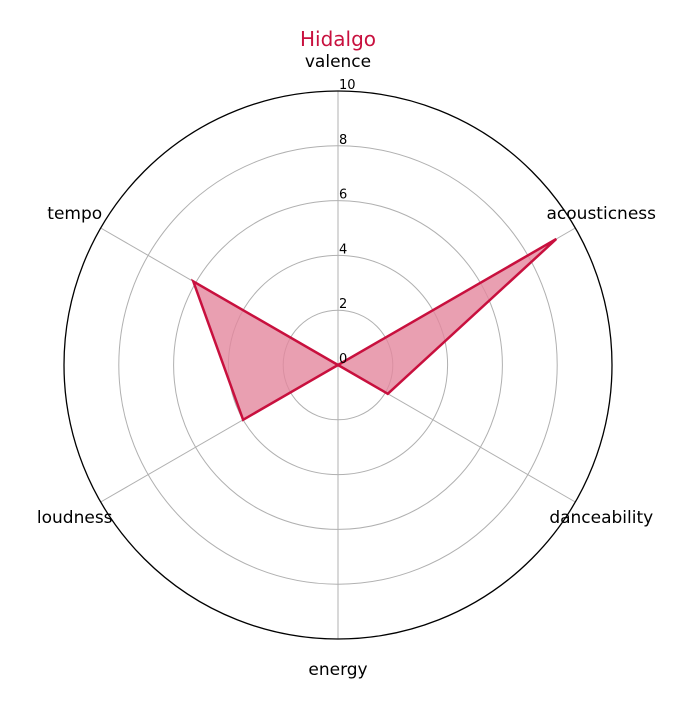 This screenshot has height=721, width=693. Describe the element at coordinates (343, 195) in the screenshot. I see `radar-tick-label: 6` at that location.